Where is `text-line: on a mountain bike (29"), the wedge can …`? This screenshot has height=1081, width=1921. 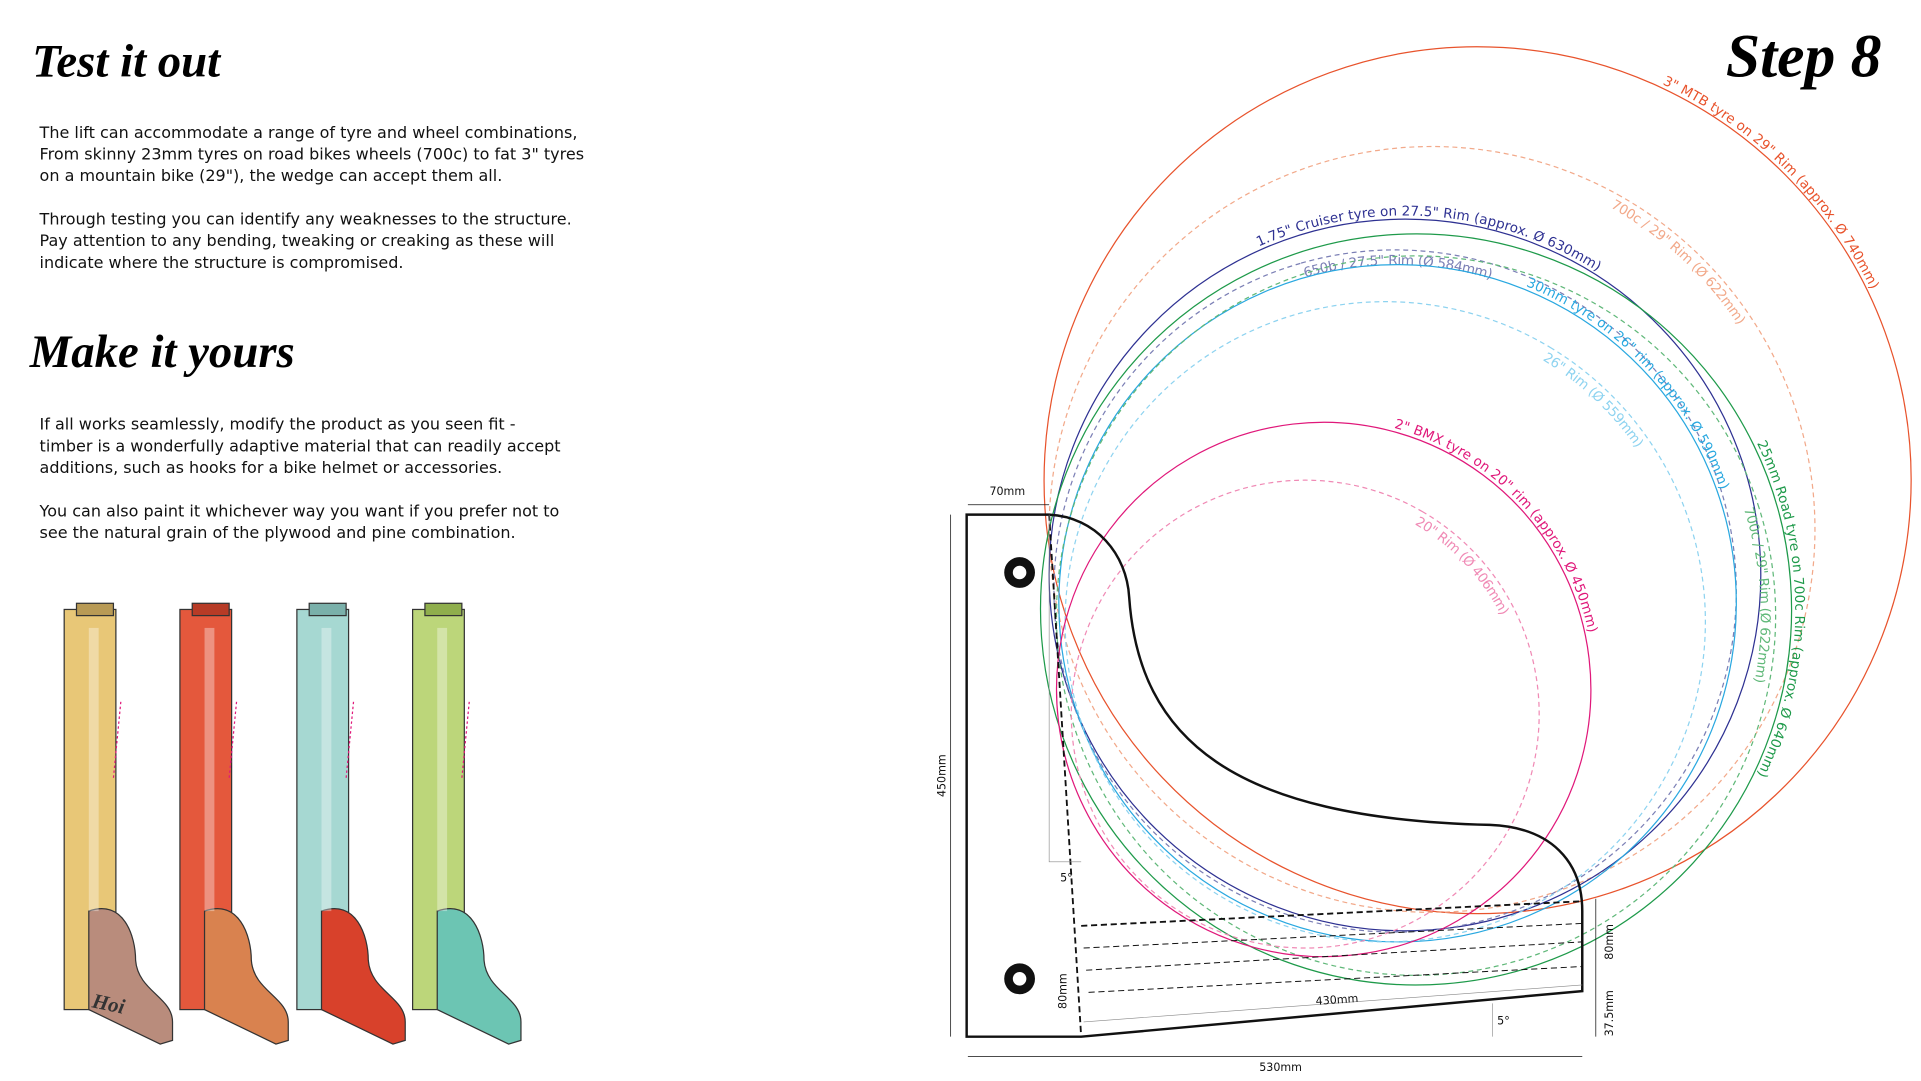 text-line: on a mountain bike (29"), the wedge can … is located at coordinates (271, 175).